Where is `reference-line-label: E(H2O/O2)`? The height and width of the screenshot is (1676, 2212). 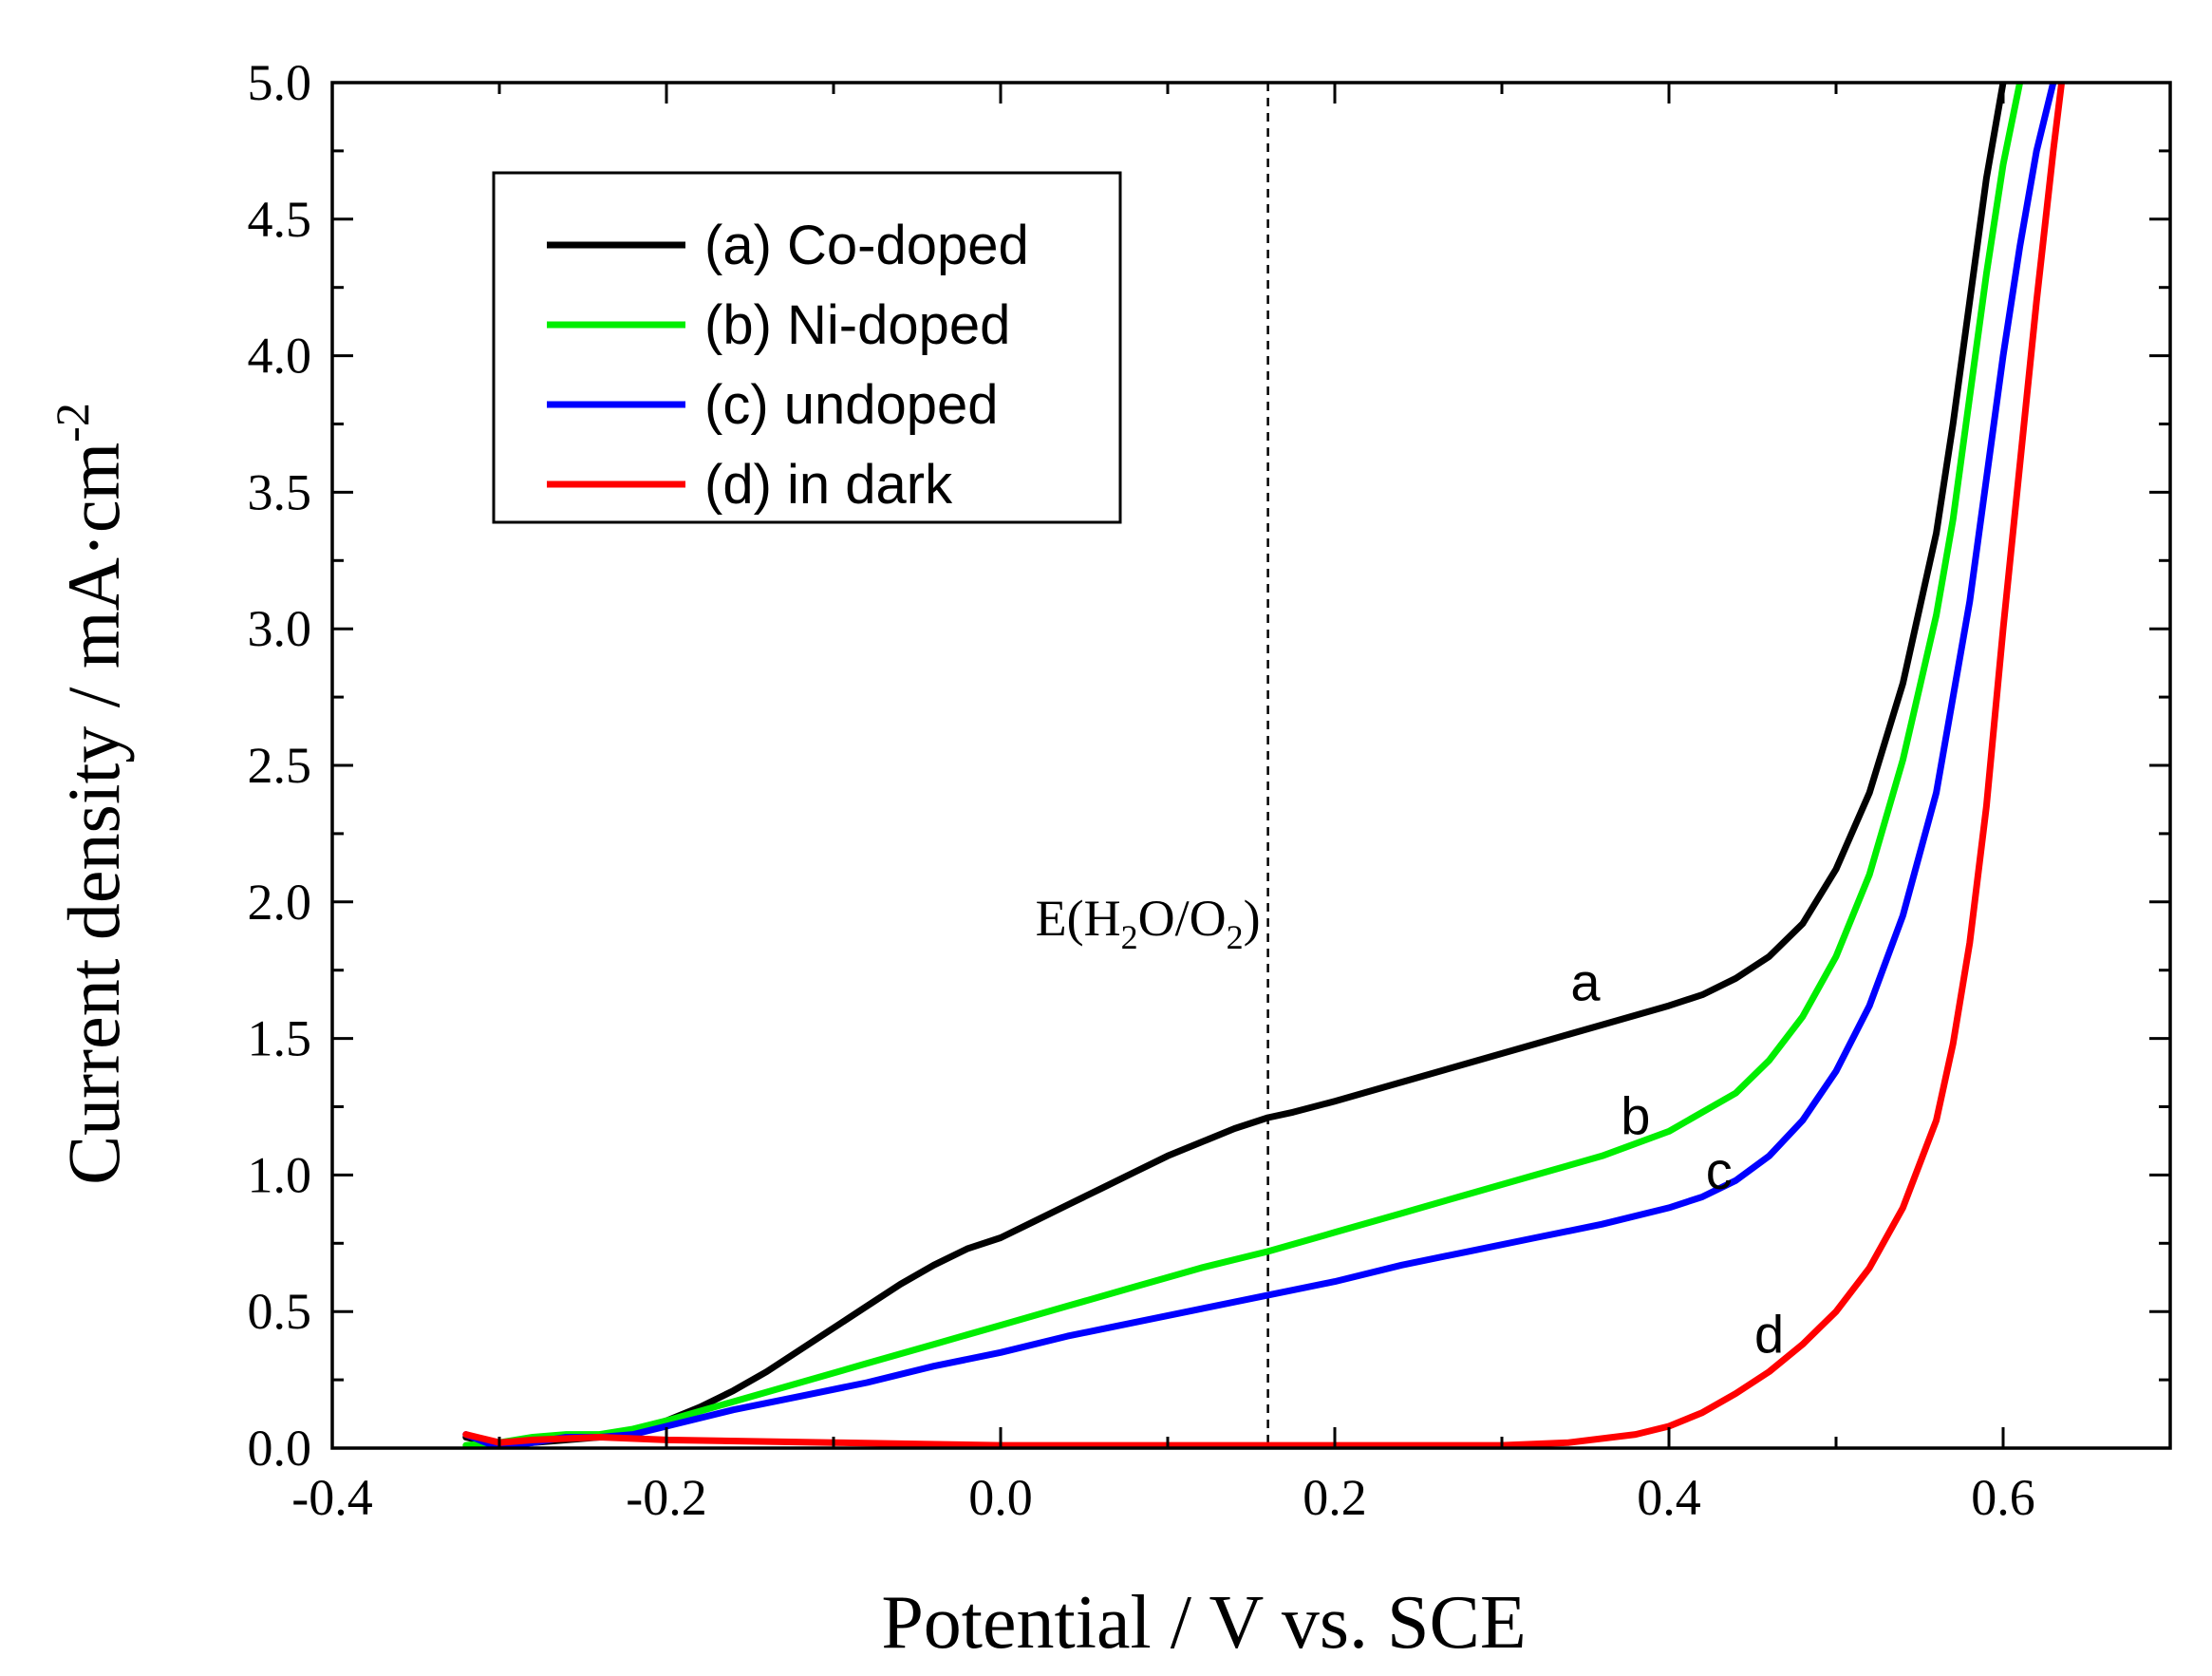
reference-line-label: E(H2O/O2) is located at coordinates (1148, 923).